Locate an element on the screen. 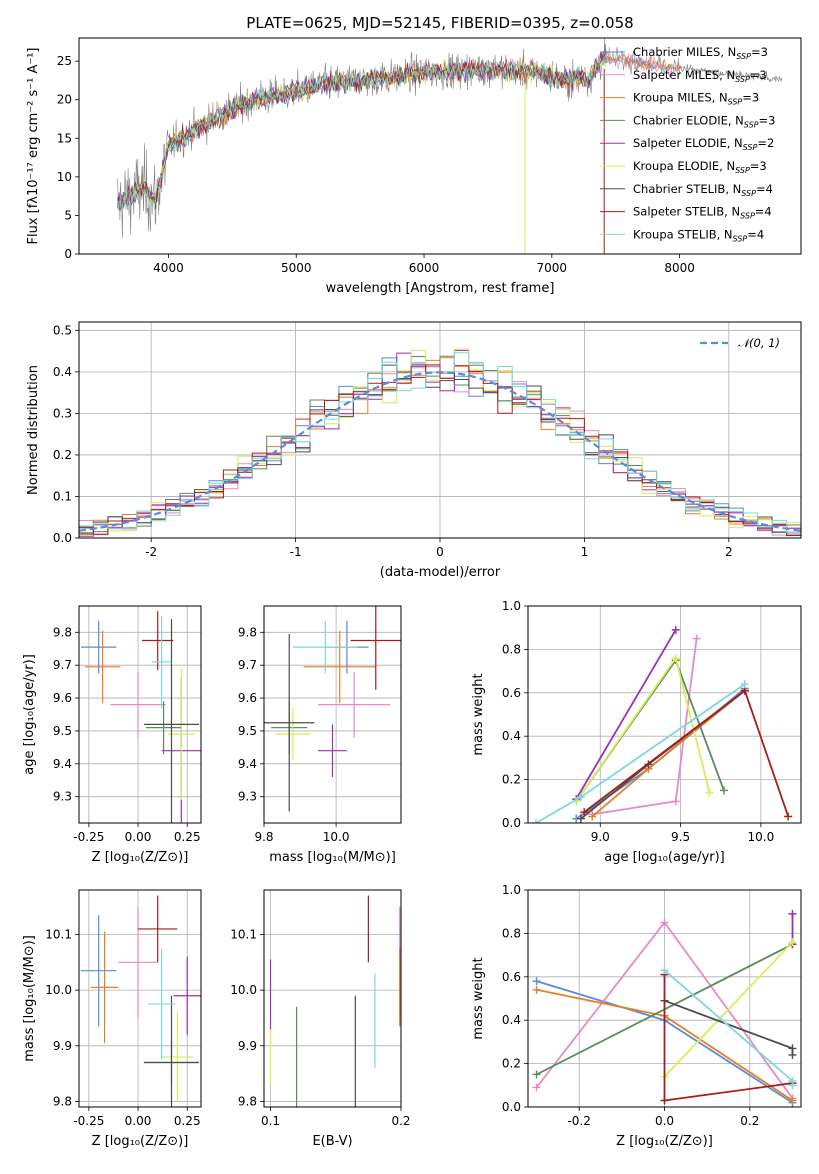 The width and height of the screenshot is (819, 1174). x-tick-label: 0.0 is located at coordinates (664, 1121).